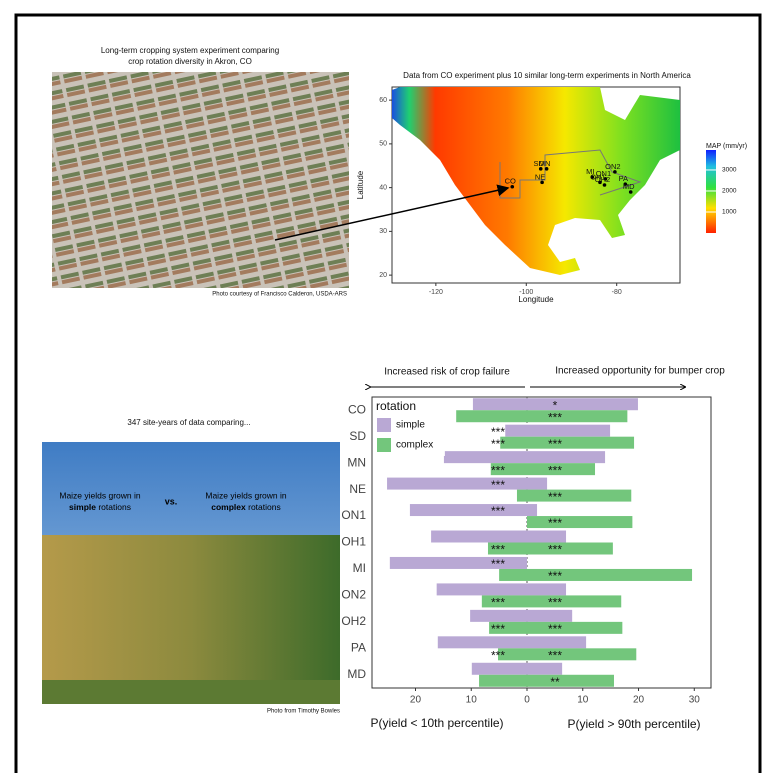 The width and height of the screenshot is (776, 773). I want to click on state-lines, so click(570, 174).